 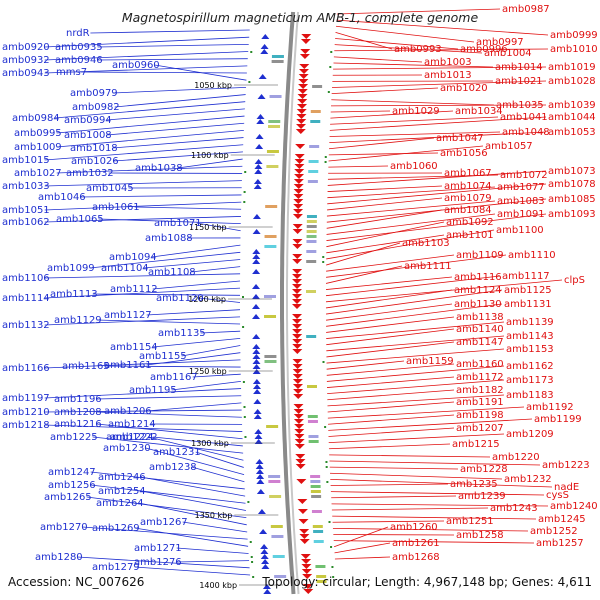 I want to click on gene-label-left: amb1254, so click(x=122, y=491).